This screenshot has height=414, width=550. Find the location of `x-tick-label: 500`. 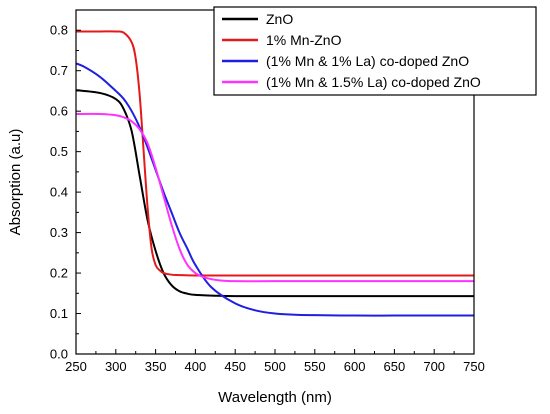

x-tick-label: 500 is located at coordinates (275, 366).